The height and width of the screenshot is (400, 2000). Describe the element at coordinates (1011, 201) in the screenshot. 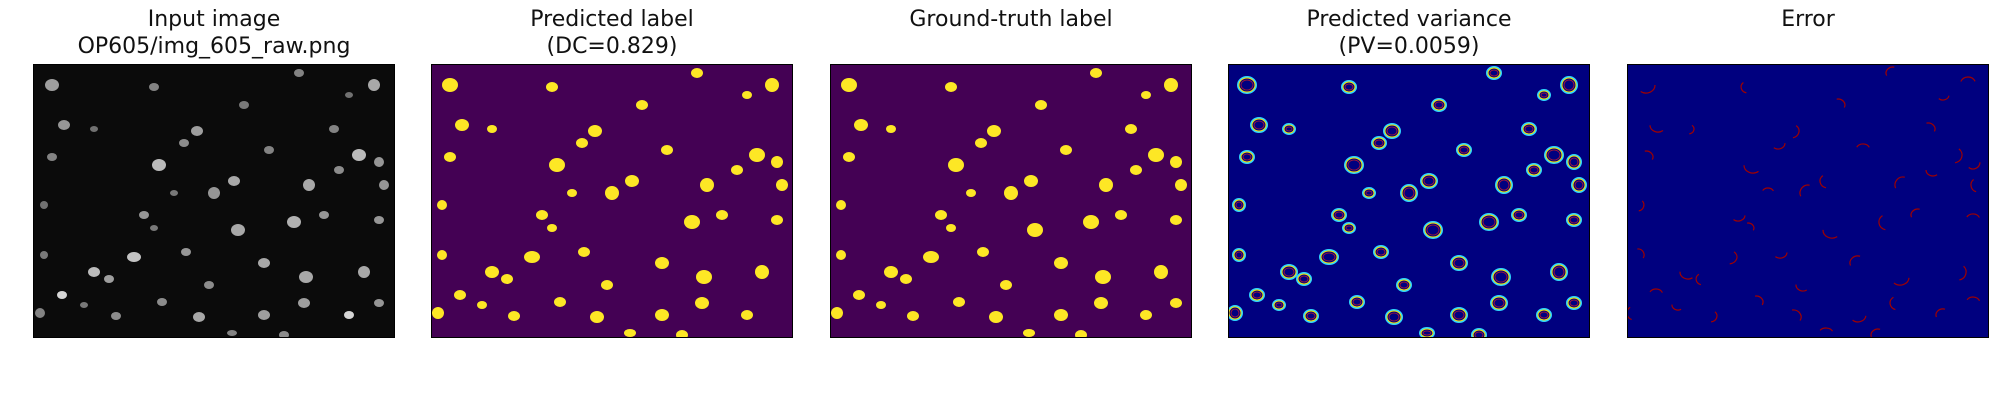

I see `background` at that location.